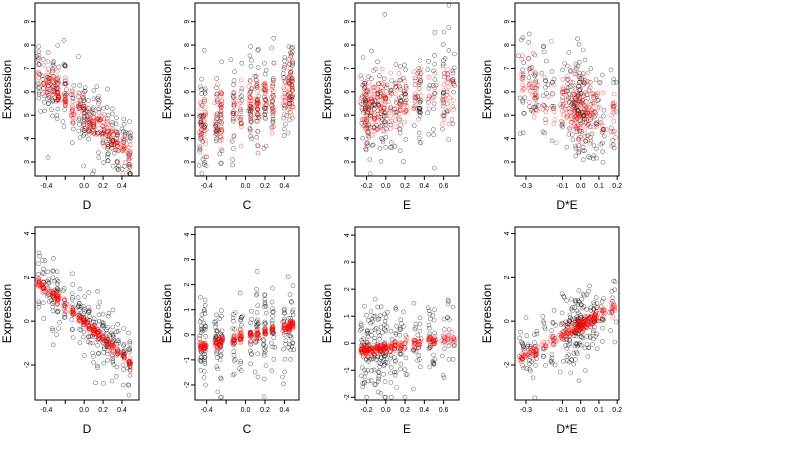  I want to click on y-tick-label: 9, so click(347, 22).